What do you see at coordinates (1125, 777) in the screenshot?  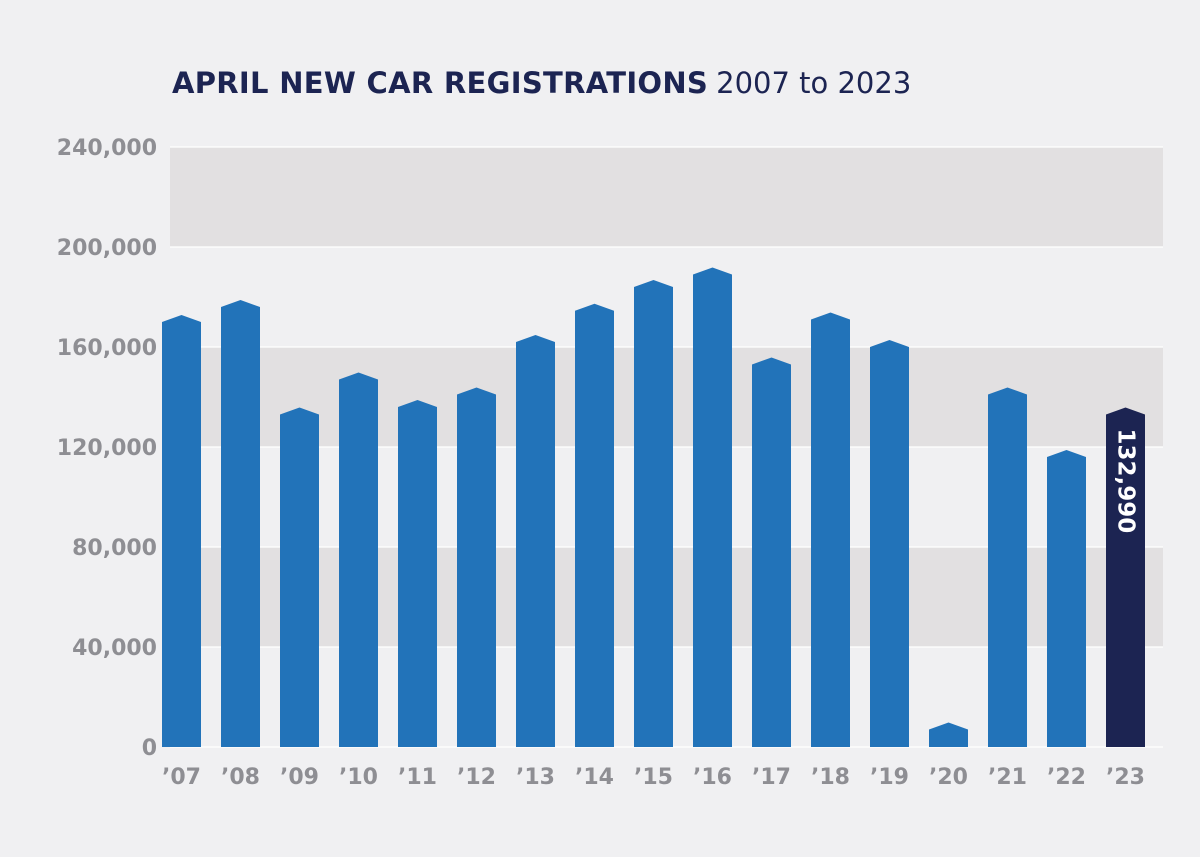 I see `x-tick-label: ’23` at bounding box center [1125, 777].